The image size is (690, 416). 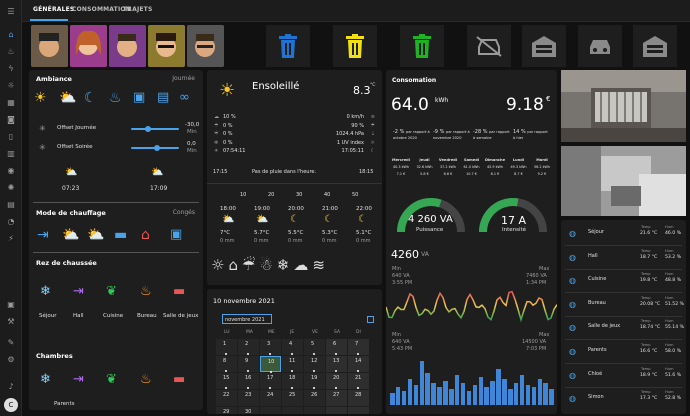 I want to click on grill-mode-icon: ♨, so click(x=115, y=98).